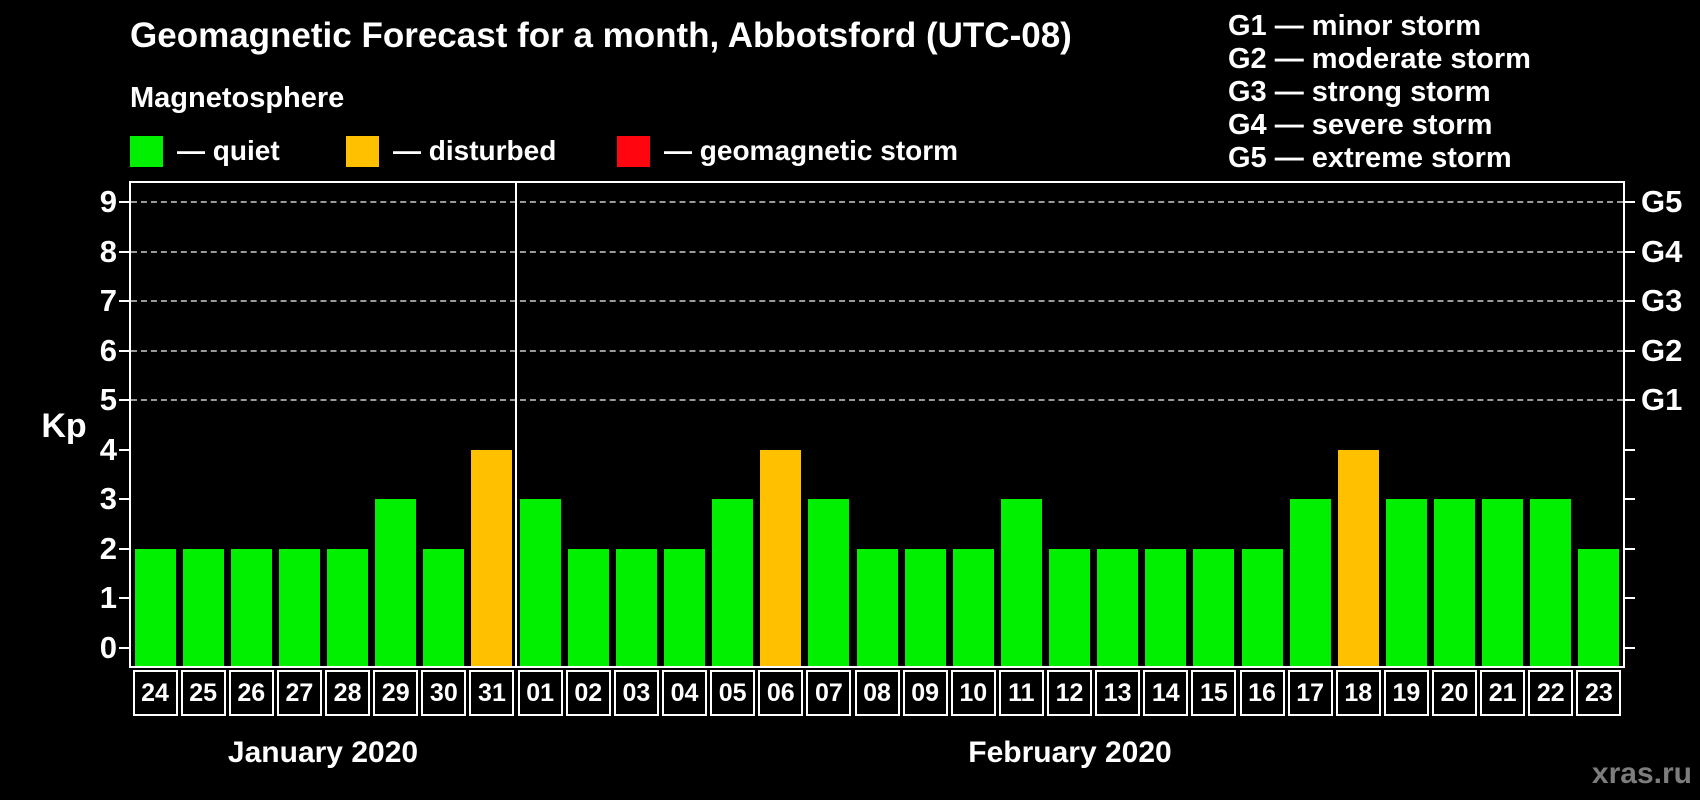 This screenshot has height=800, width=1700. I want to click on date-box-31: 31, so click(492, 693).